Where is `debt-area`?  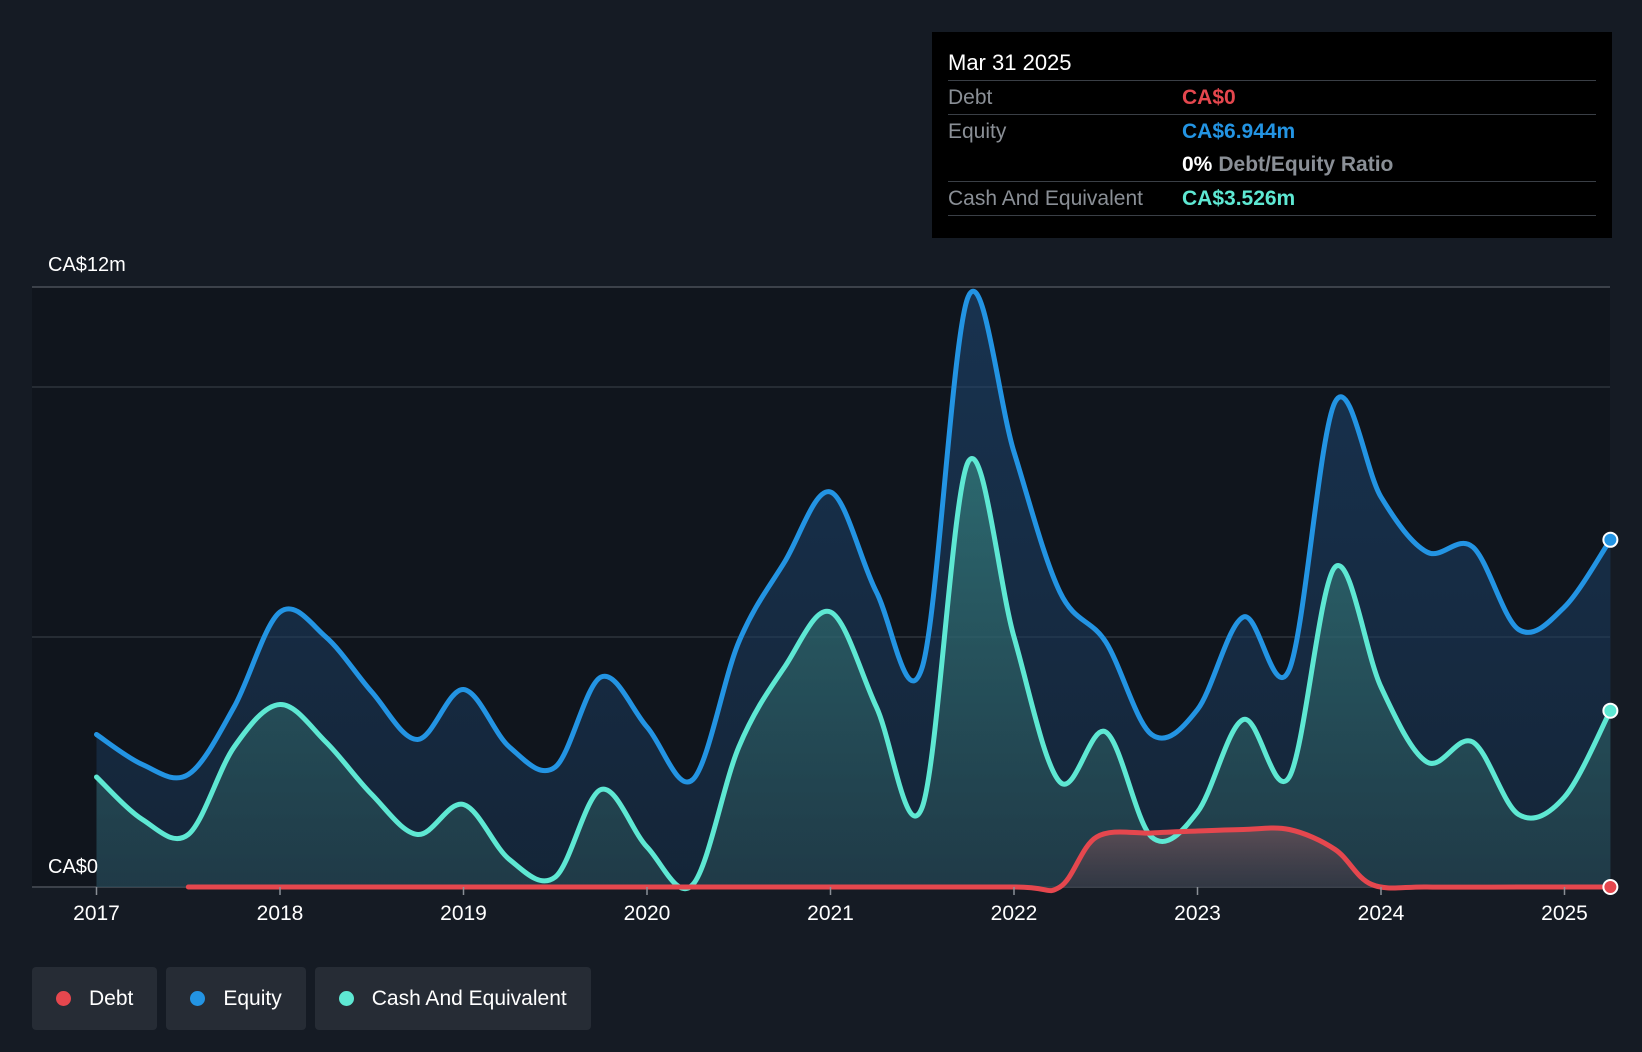
debt-area is located at coordinates (899, 859).